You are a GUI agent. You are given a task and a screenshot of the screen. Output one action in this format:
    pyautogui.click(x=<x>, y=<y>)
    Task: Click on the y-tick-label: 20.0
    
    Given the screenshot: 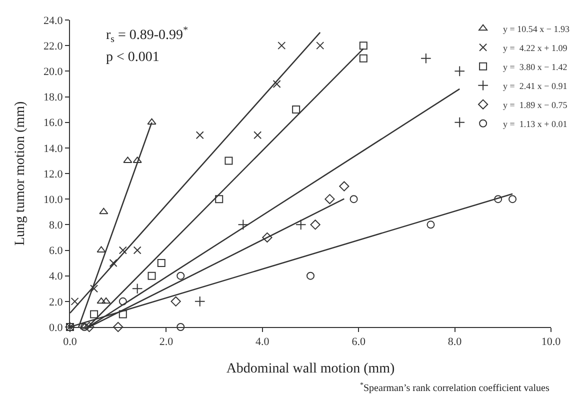 What is the action you would take?
    pyautogui.click(x=54, y=72)
    